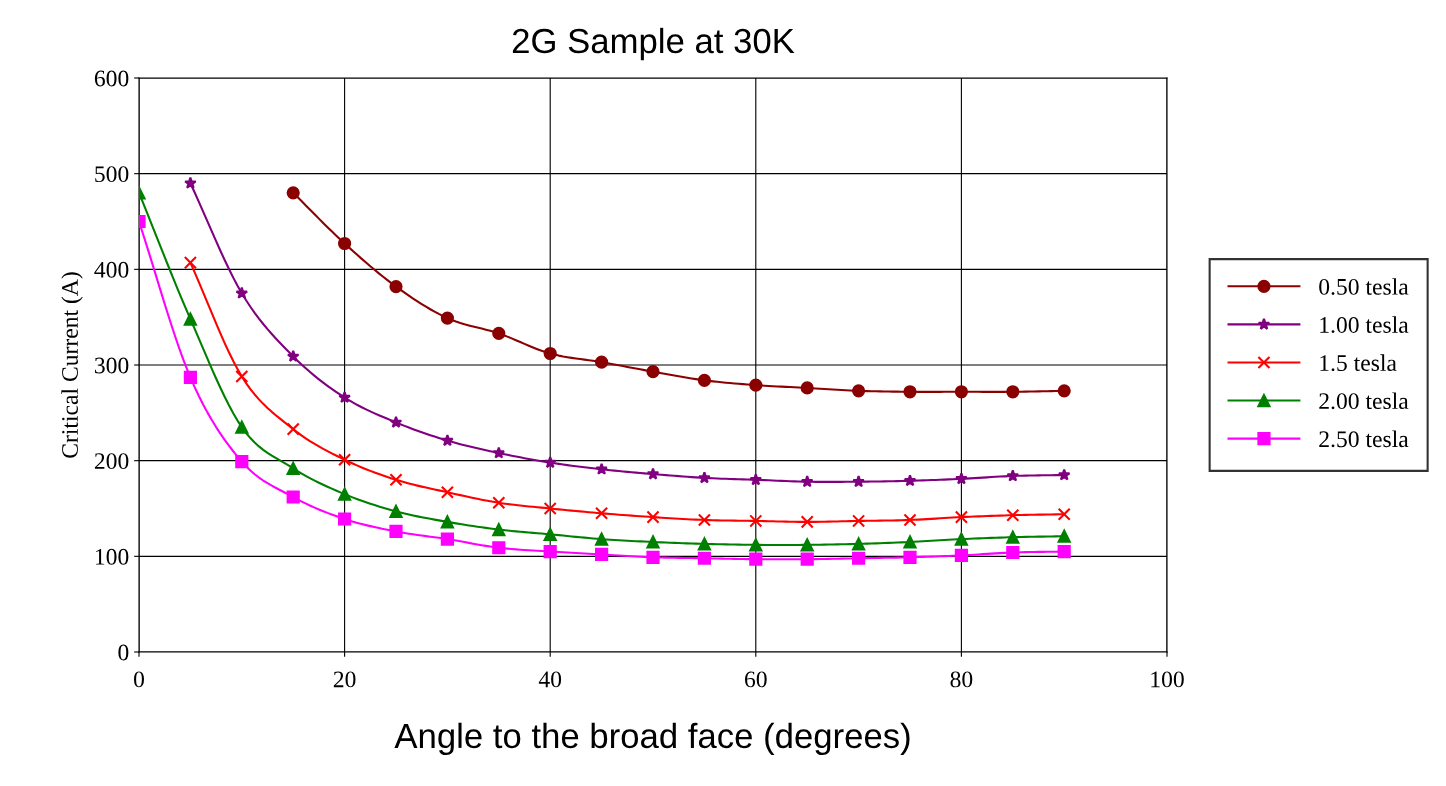 This screenshot has height=786, width=1446. I want to click on y-tick-label: 300, so click(111, 365).